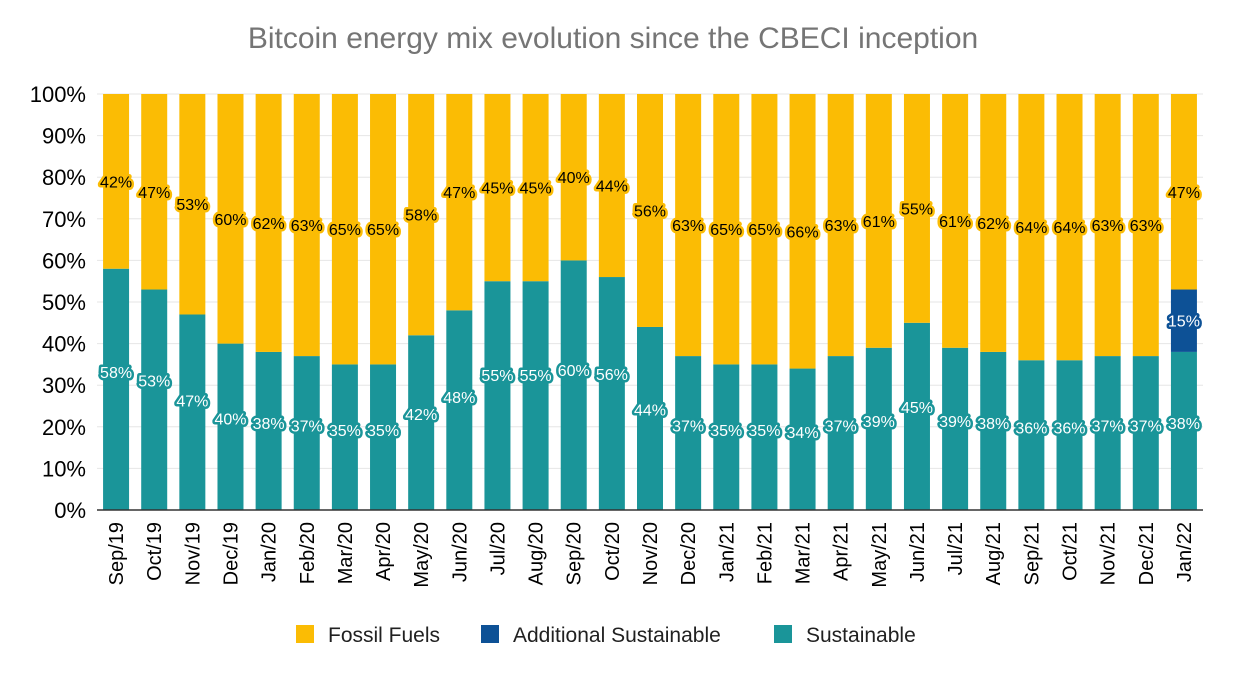 The image size is (1234, 682). I want to click on x-tick-label: Sep/20, so click(575, 553).